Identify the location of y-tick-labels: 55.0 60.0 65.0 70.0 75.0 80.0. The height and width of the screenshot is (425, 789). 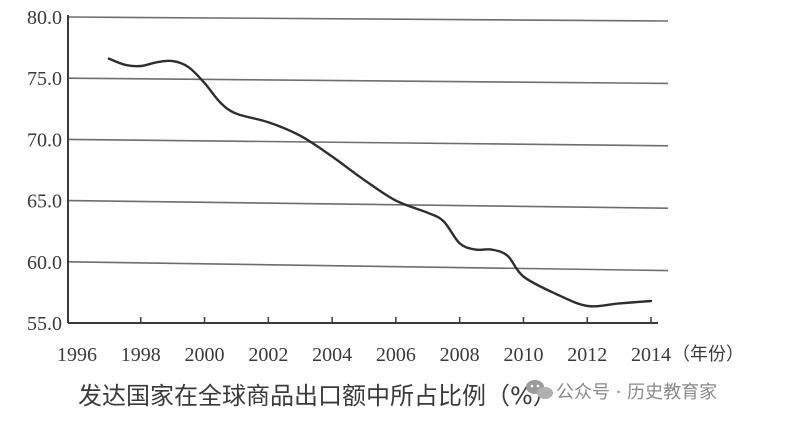
(44, 171).